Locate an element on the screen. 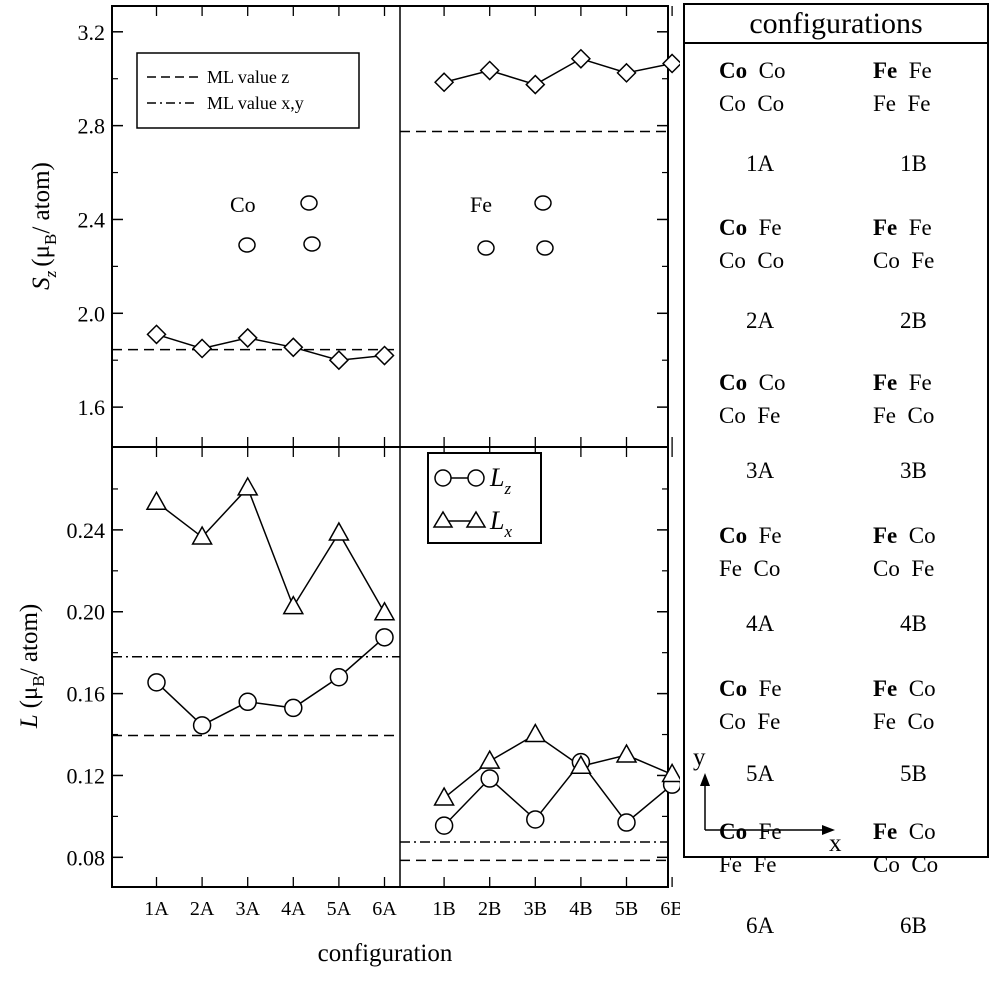  lz-point-3A is located at coordinates (247, 702).